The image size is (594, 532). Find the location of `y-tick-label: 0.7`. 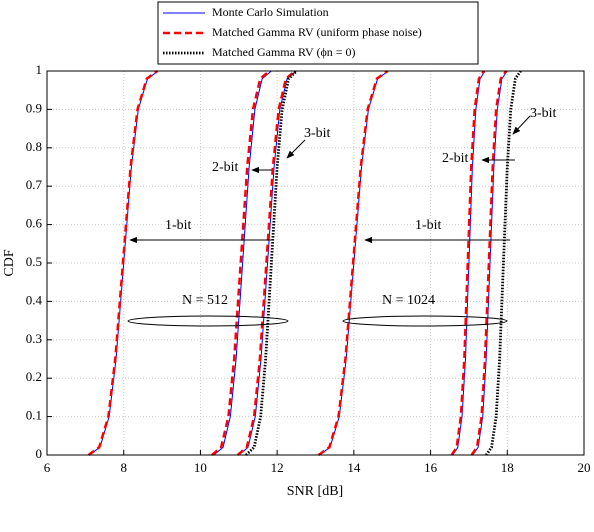

y-tick-label: 0.7 is located at coordinates (34, 184).